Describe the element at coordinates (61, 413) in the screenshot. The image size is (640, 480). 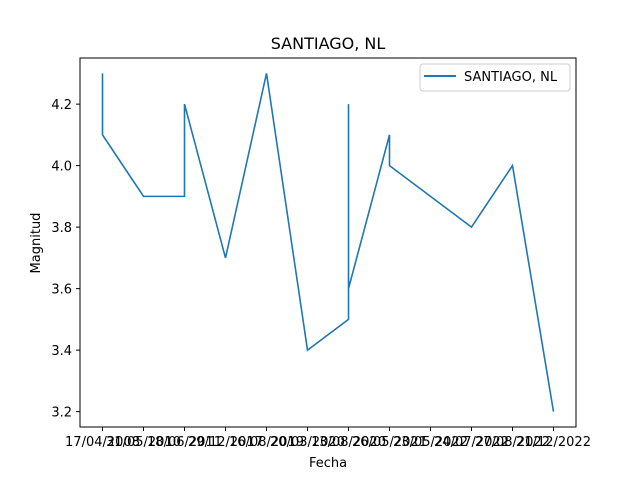
I see `y-tick-label: 3.2` at that location.